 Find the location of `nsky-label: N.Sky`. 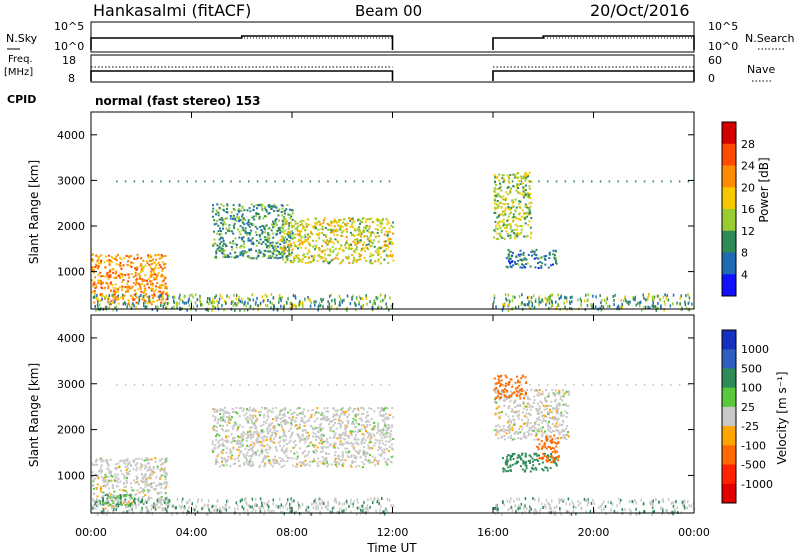

nsky-label: N.Sky is located at coordinates (22, 38).